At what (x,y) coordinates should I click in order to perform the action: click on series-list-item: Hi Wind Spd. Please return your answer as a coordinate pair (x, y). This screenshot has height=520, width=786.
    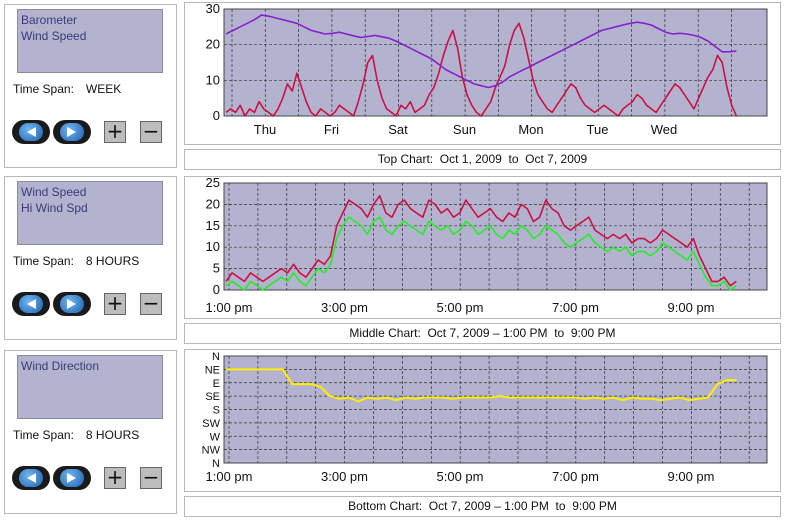
    Looking at the image, I should click on (54, 208).